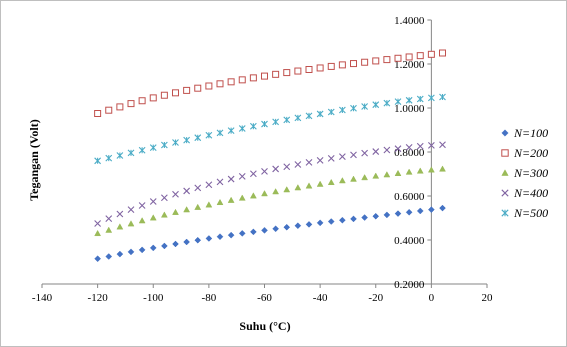 This screenshot has width=567, height=347. What do you see at coordinates (409, 241) in the screenshot?
I see `y-tick-label: 0.4000` at bounding box center [409, 241].